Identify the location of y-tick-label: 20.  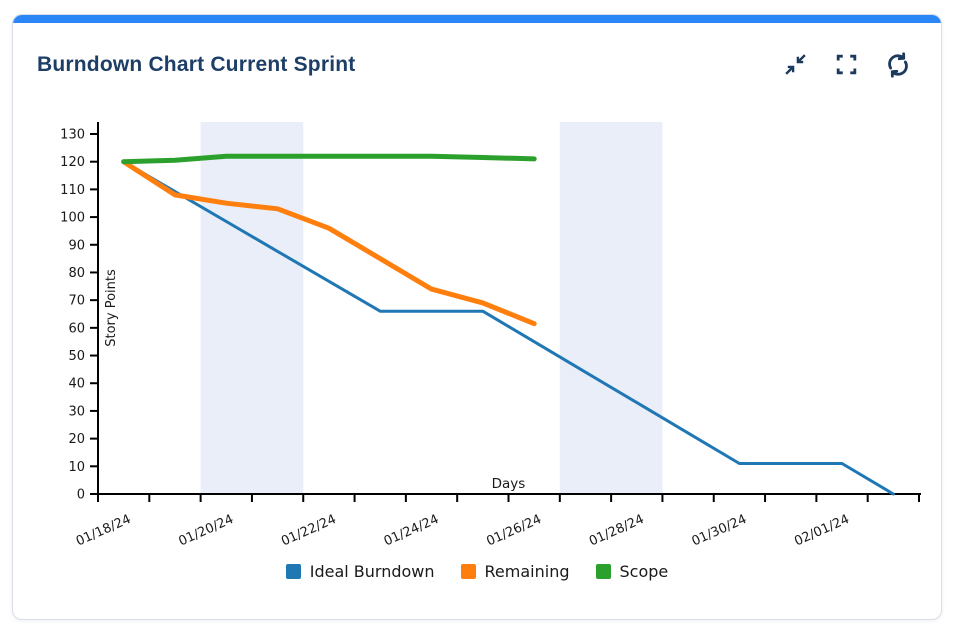
(76, 439).